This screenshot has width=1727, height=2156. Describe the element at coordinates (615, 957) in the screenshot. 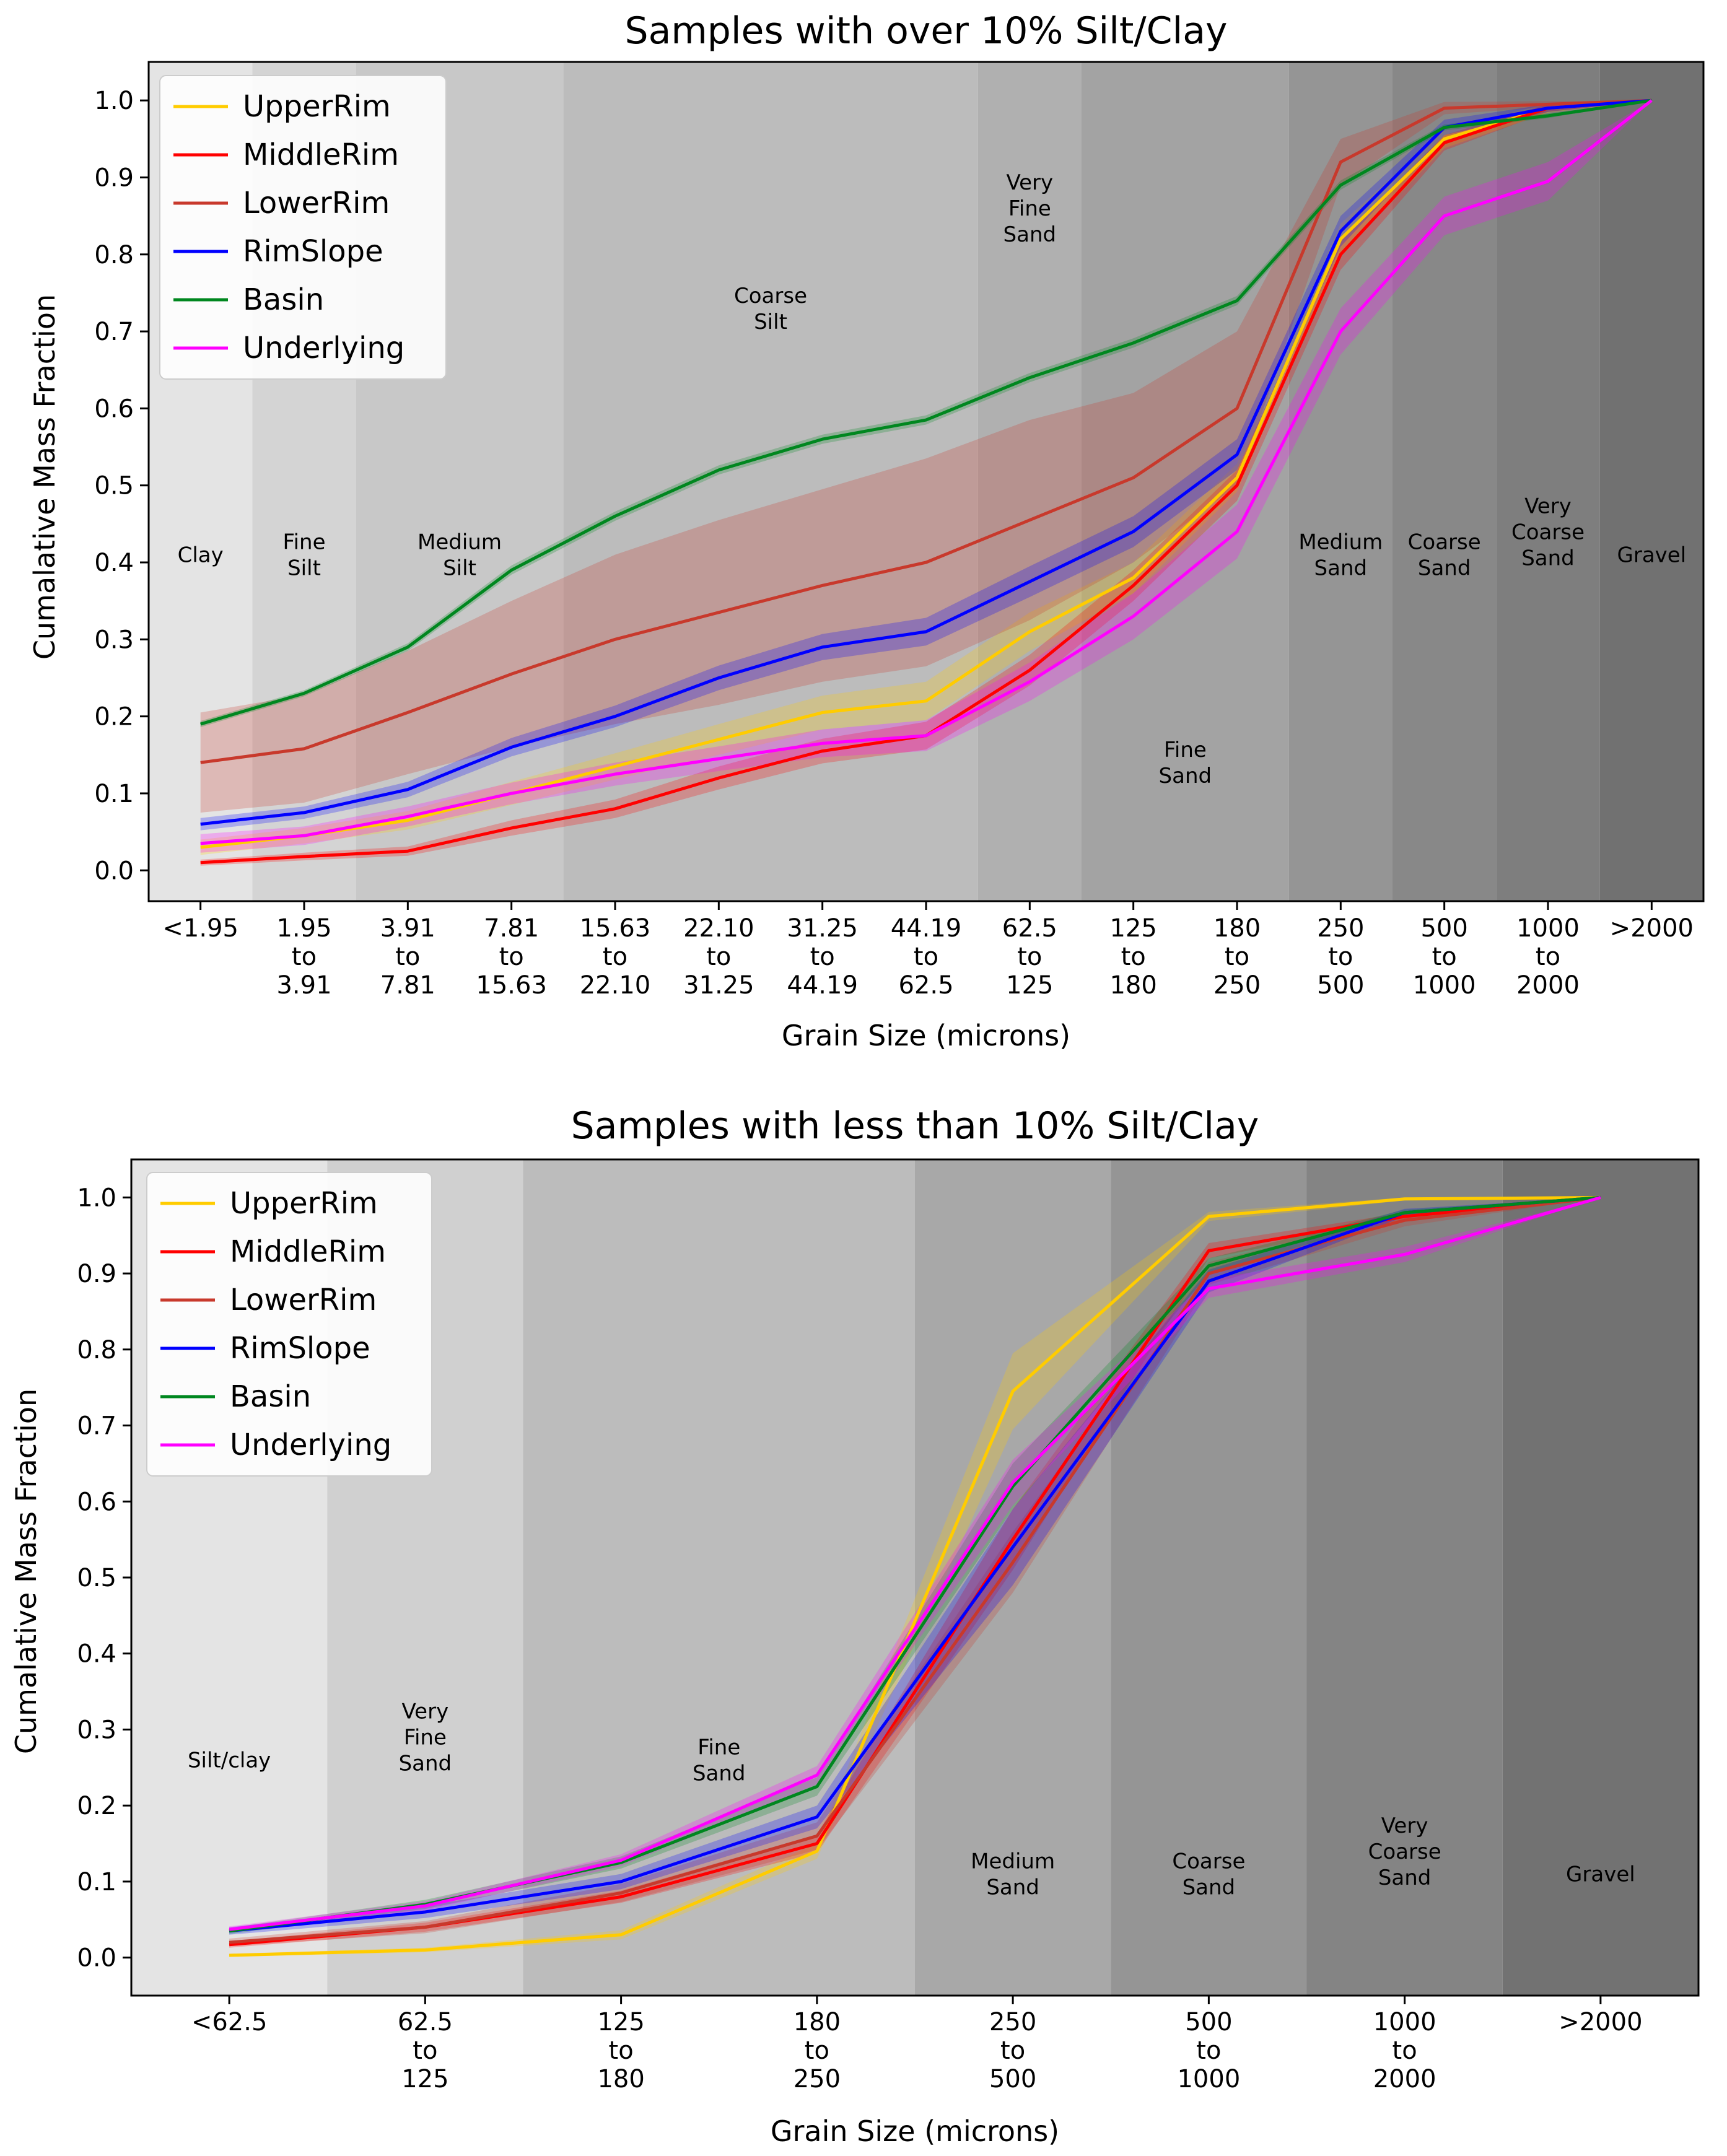

I see `x-tick-label: 15.63 to 22.10` at that location.